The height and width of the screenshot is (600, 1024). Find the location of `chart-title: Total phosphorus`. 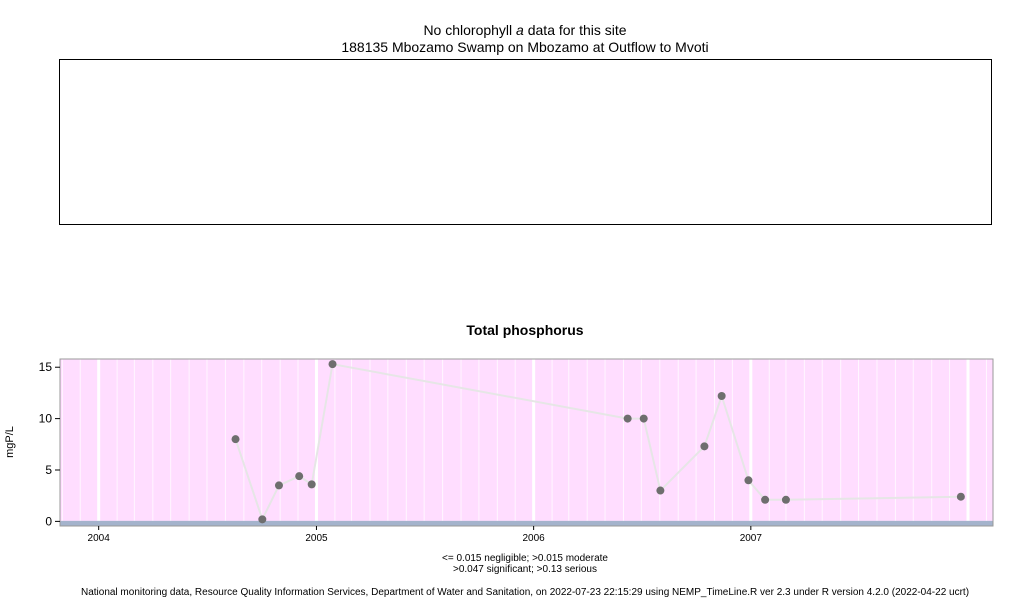

chart-title: Total phosphorus is located at coordinates (525, 330).